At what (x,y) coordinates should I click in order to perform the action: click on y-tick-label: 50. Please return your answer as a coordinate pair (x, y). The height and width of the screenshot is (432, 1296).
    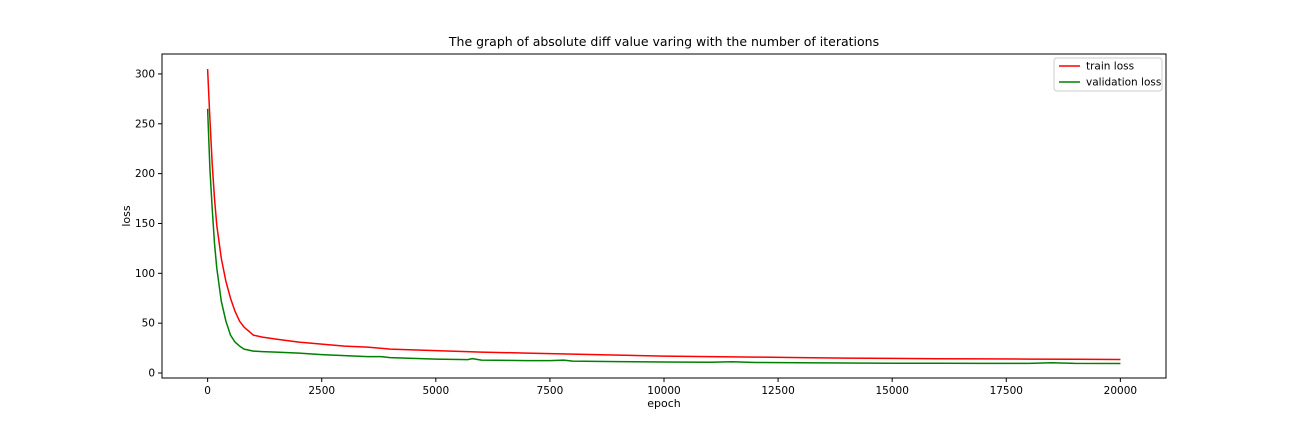
    Looking at the image, I should click on (148, 324).